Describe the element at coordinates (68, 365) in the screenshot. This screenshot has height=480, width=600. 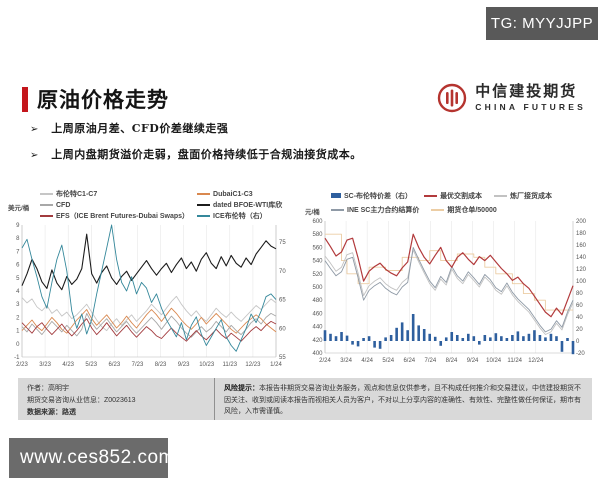
I see `x-tick-label: 4/23` at that location.